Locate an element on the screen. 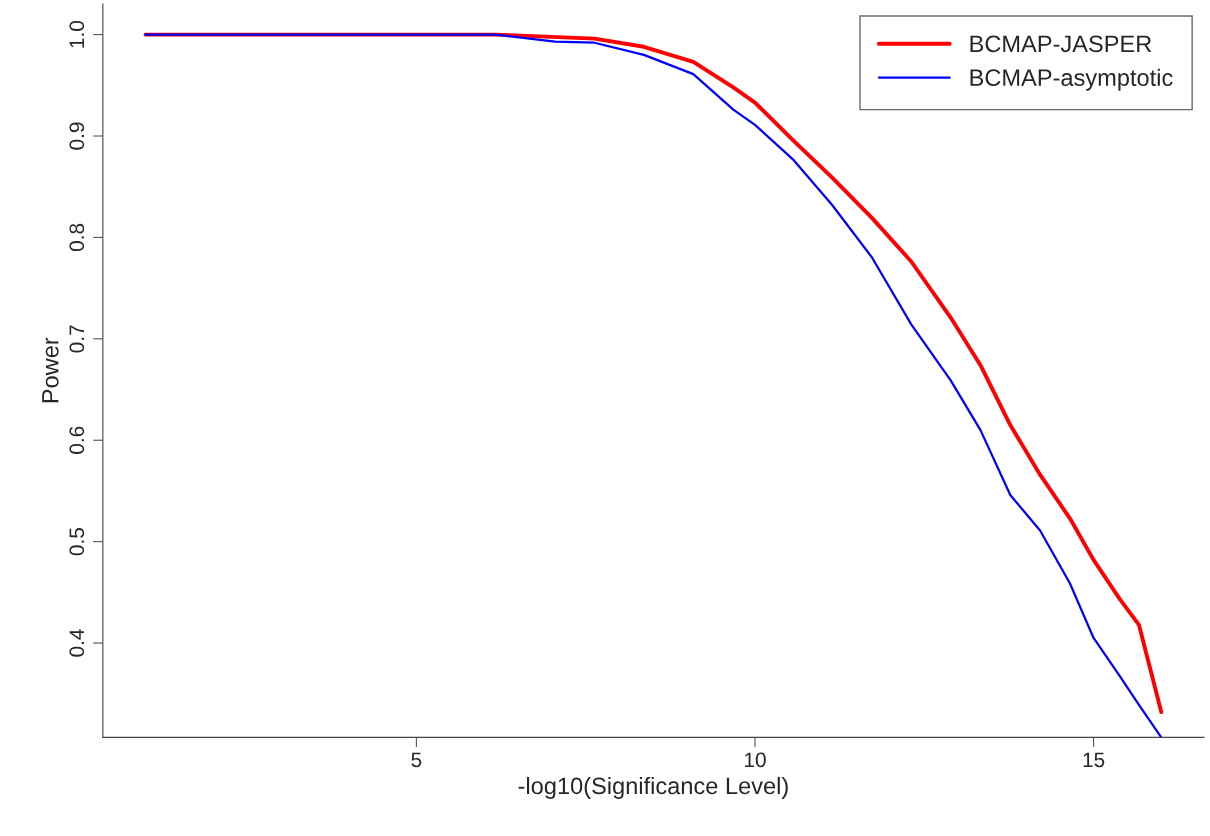  y-tick-label: 0.5 is located at coordinates (77, 542).